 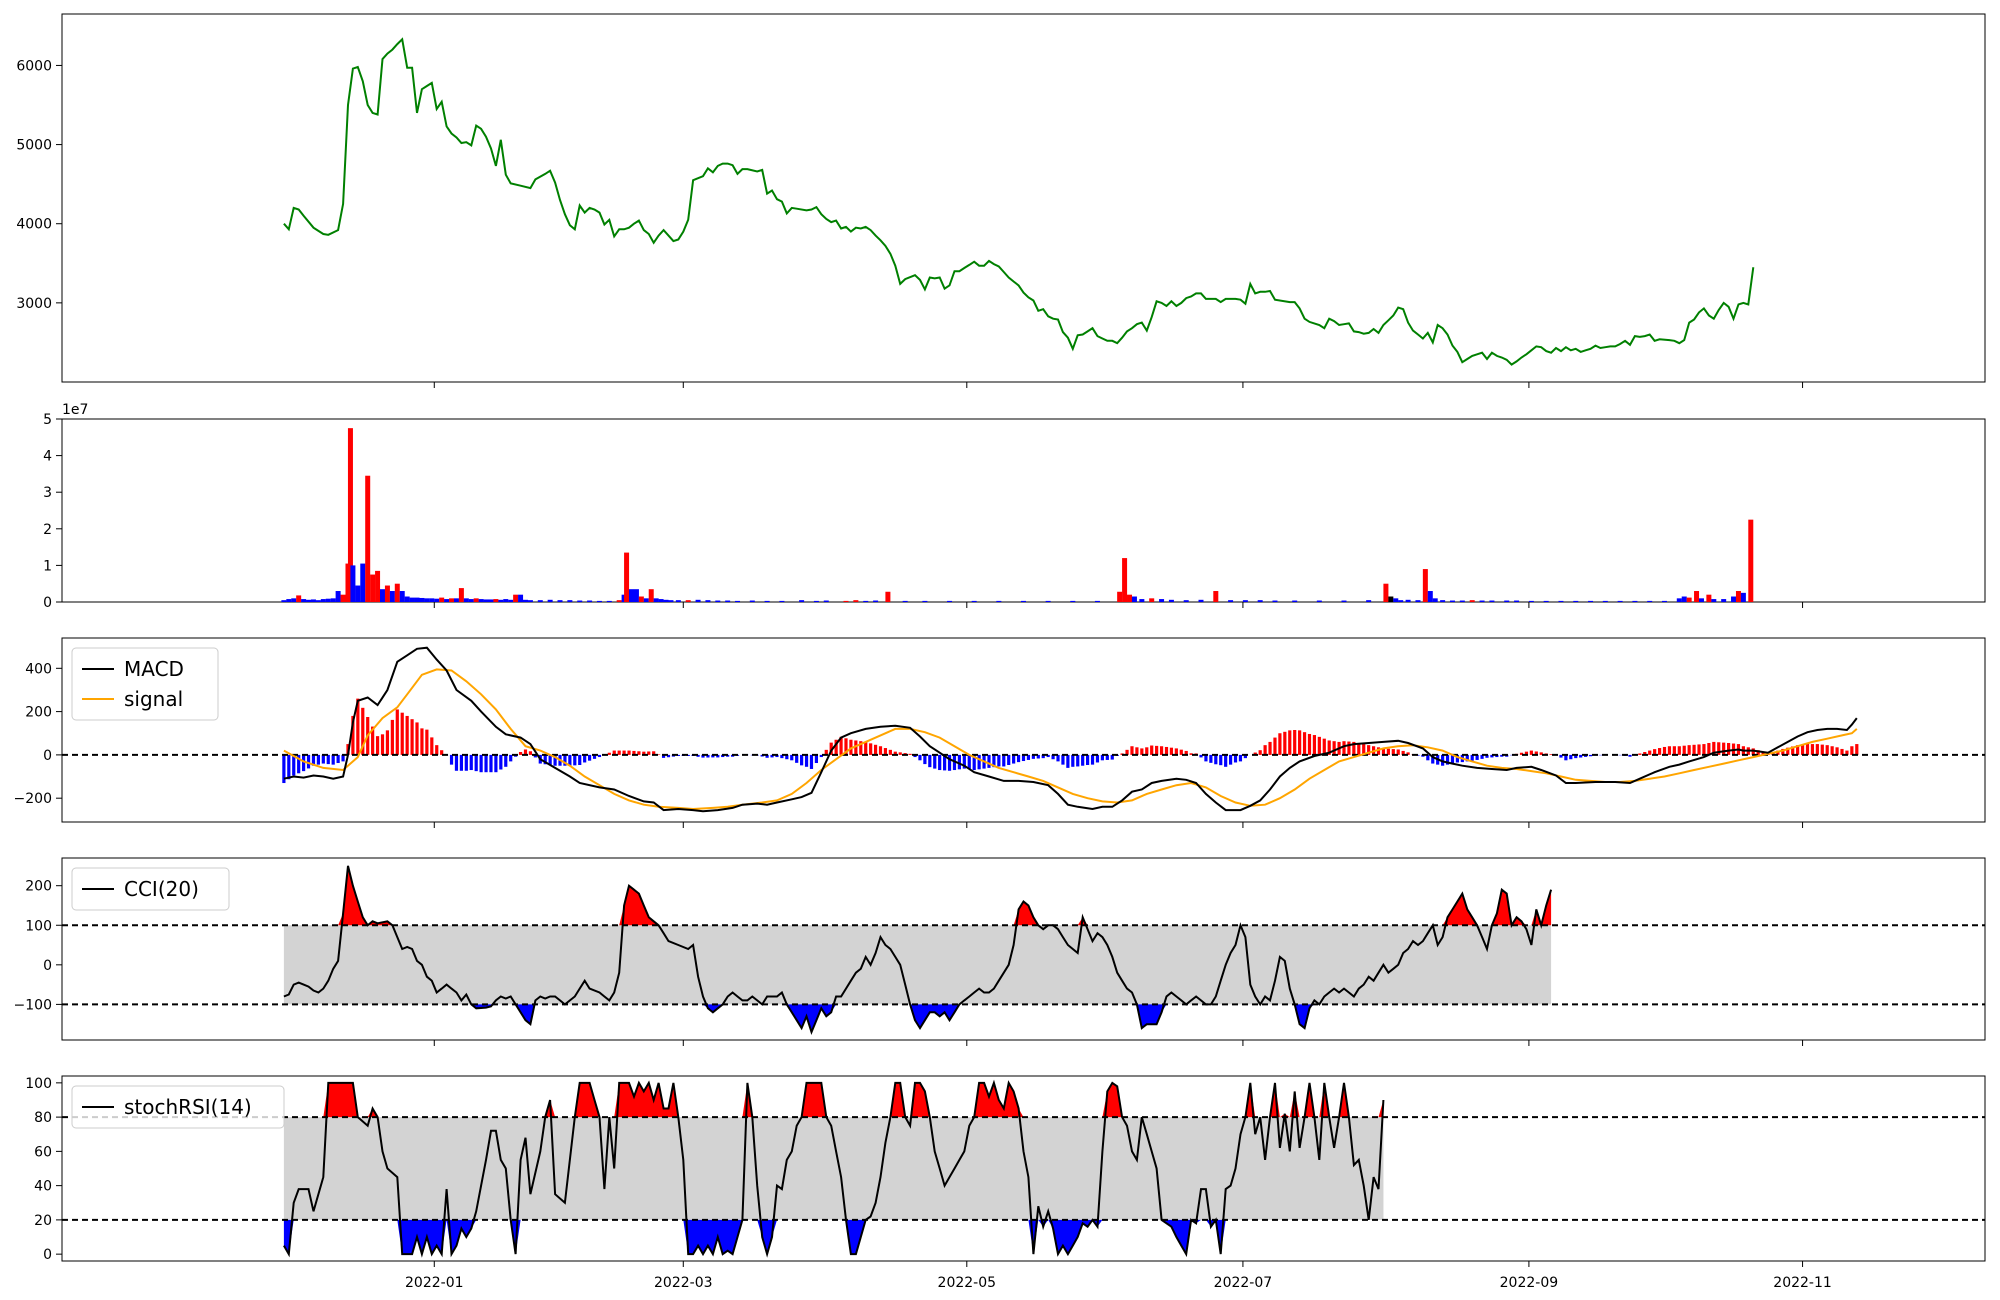 I want to click on panel-cci: −100 0 100 200 CCI(20), so click(x=1000, y=951).